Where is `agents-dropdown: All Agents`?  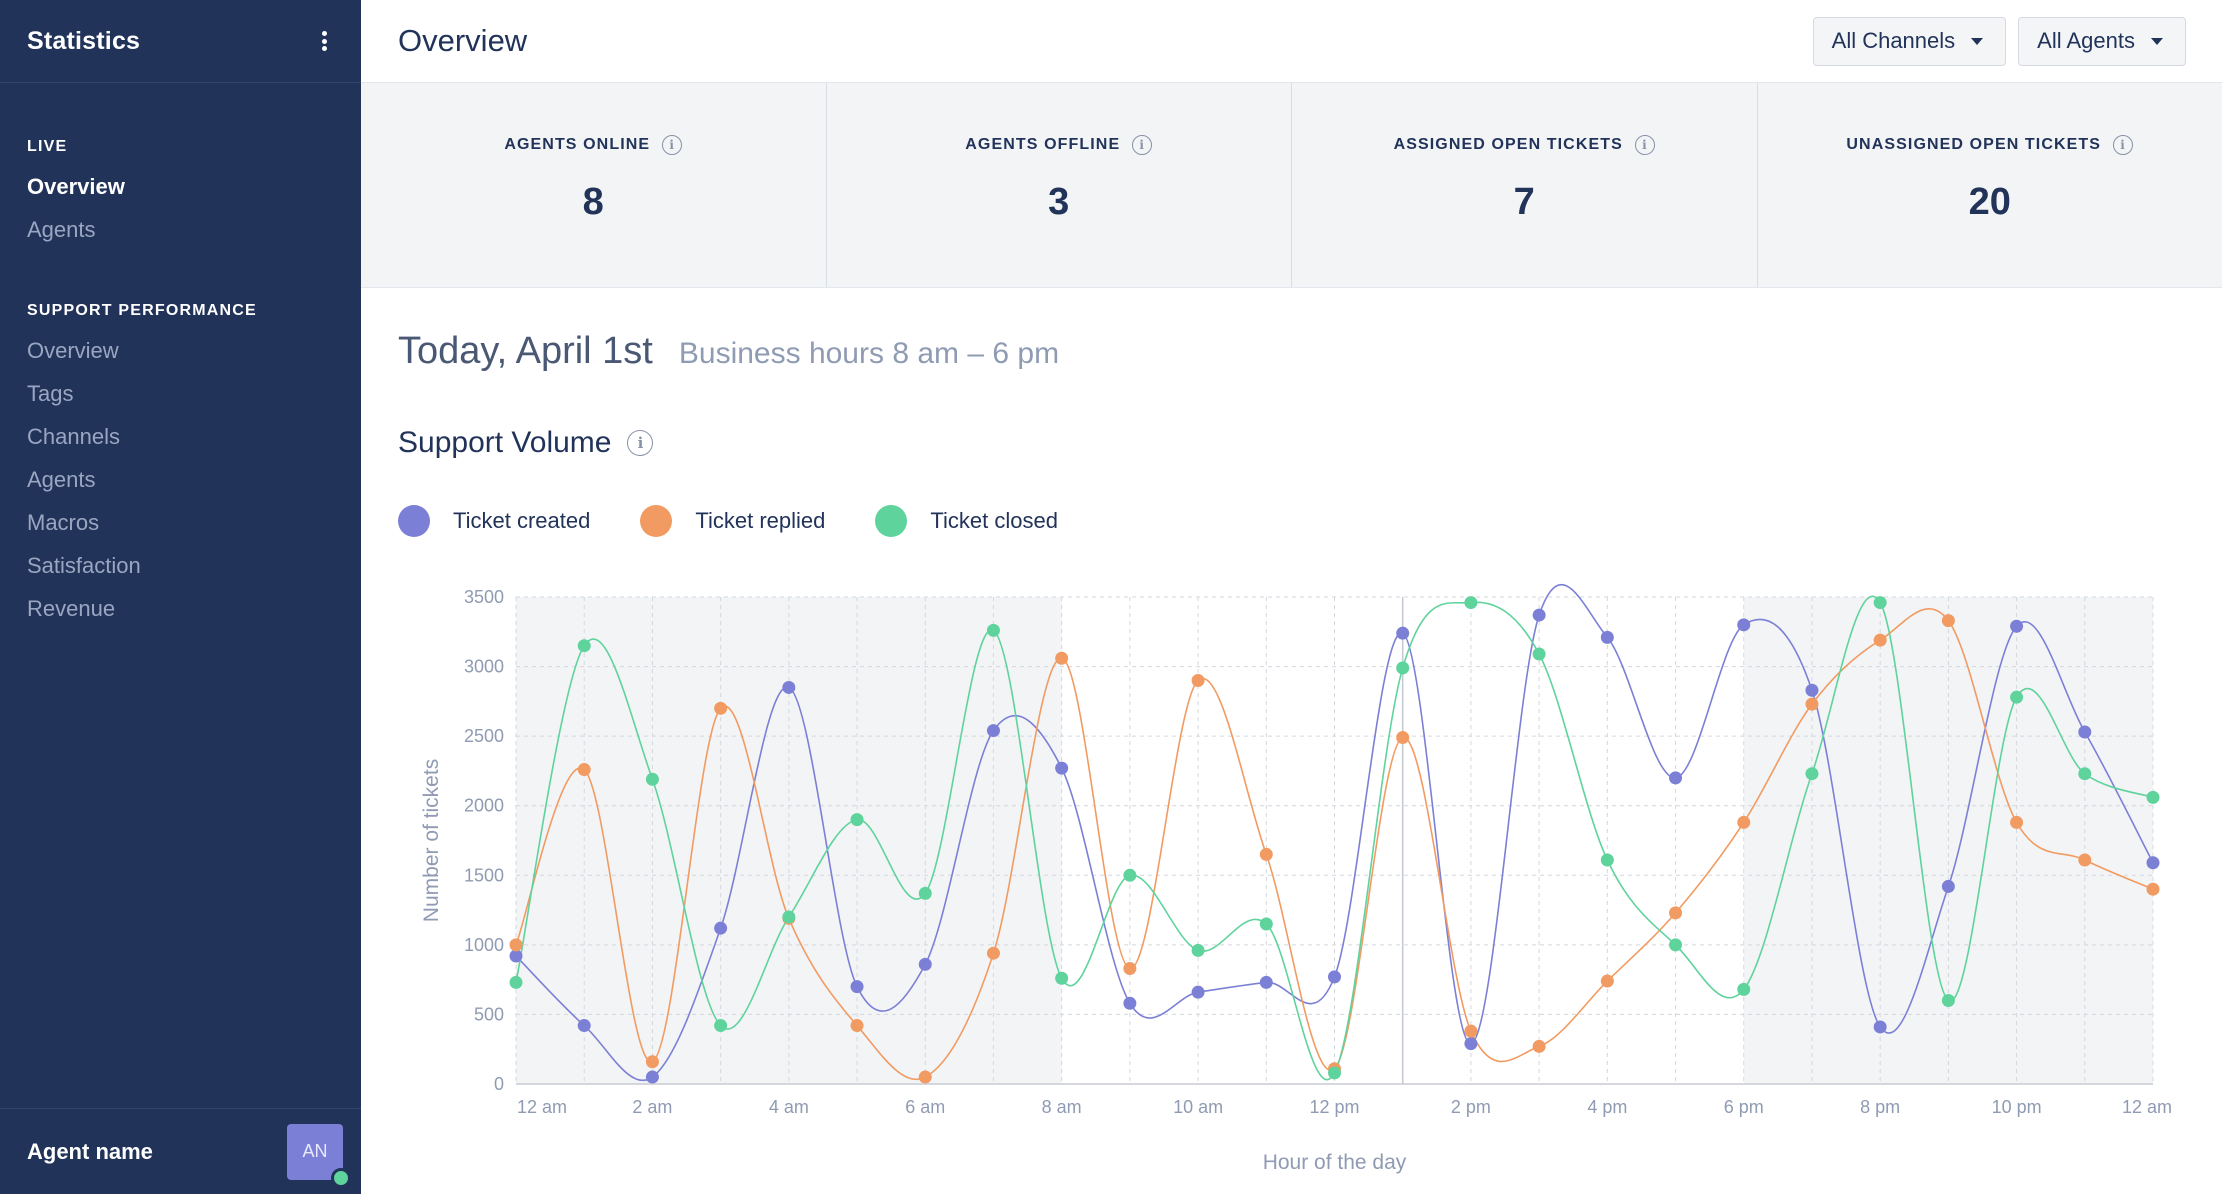
agents-dropdown: All Agents is located at coordinates (2102, 41).